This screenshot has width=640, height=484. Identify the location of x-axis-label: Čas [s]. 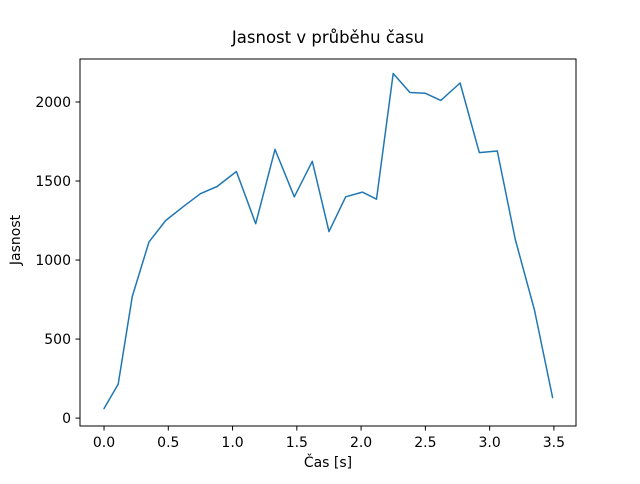
(328, 463).